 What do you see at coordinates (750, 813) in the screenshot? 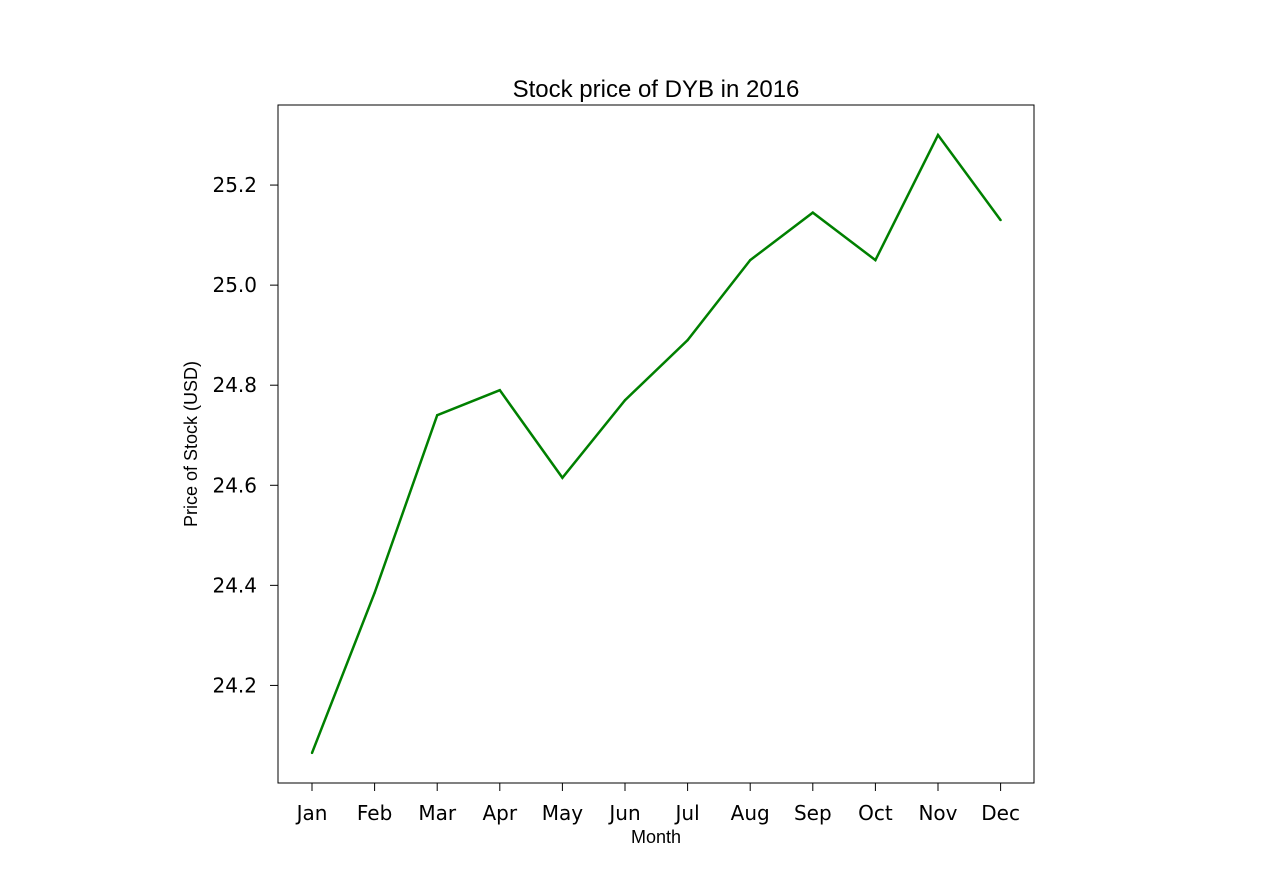
I see `x-tick-label: Aug` at bounding box center [750, 813].